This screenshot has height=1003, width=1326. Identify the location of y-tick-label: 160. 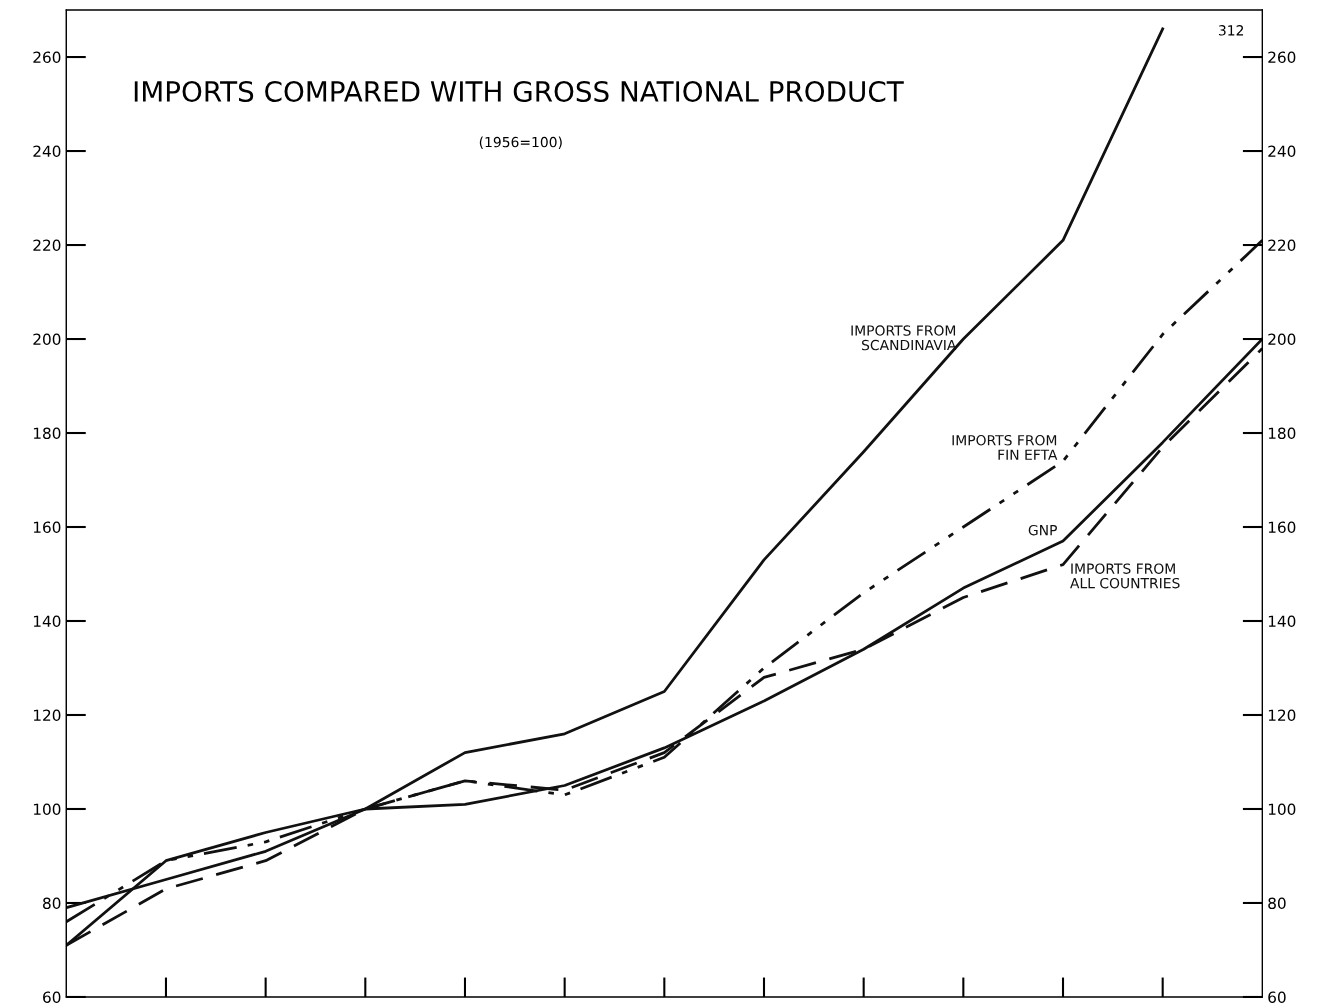
(47, 527).